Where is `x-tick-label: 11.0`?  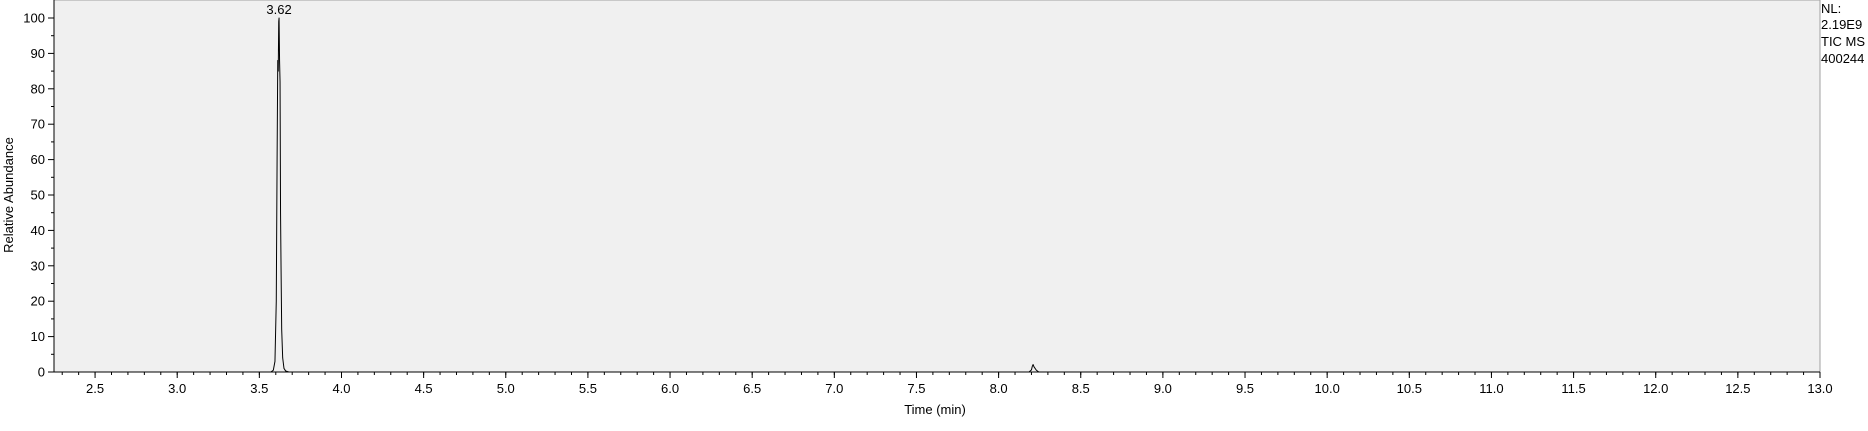 x-tick-label: 11.0 is located at coordinates (1491, 388).